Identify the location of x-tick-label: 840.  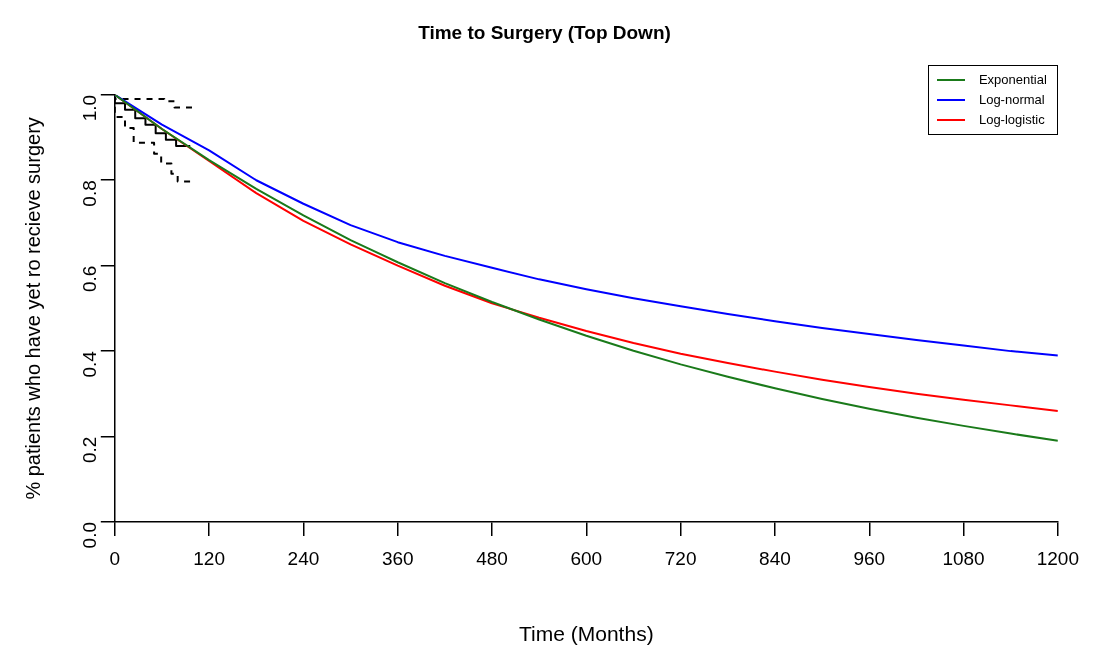
(775, 558).